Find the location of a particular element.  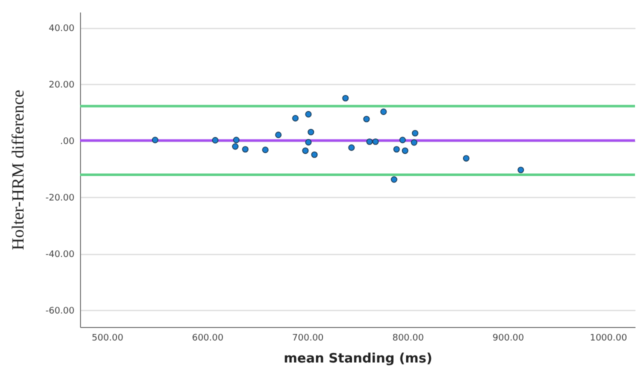

x-tick-label: 700.00 is located at coordinates (308, 339).